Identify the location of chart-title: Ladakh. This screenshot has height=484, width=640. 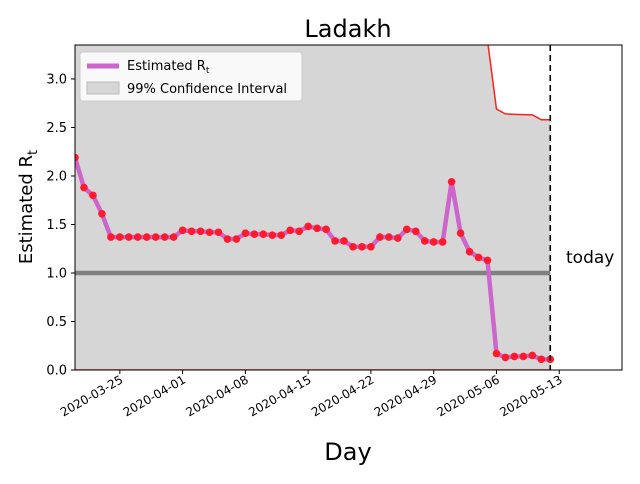
(347, 29).